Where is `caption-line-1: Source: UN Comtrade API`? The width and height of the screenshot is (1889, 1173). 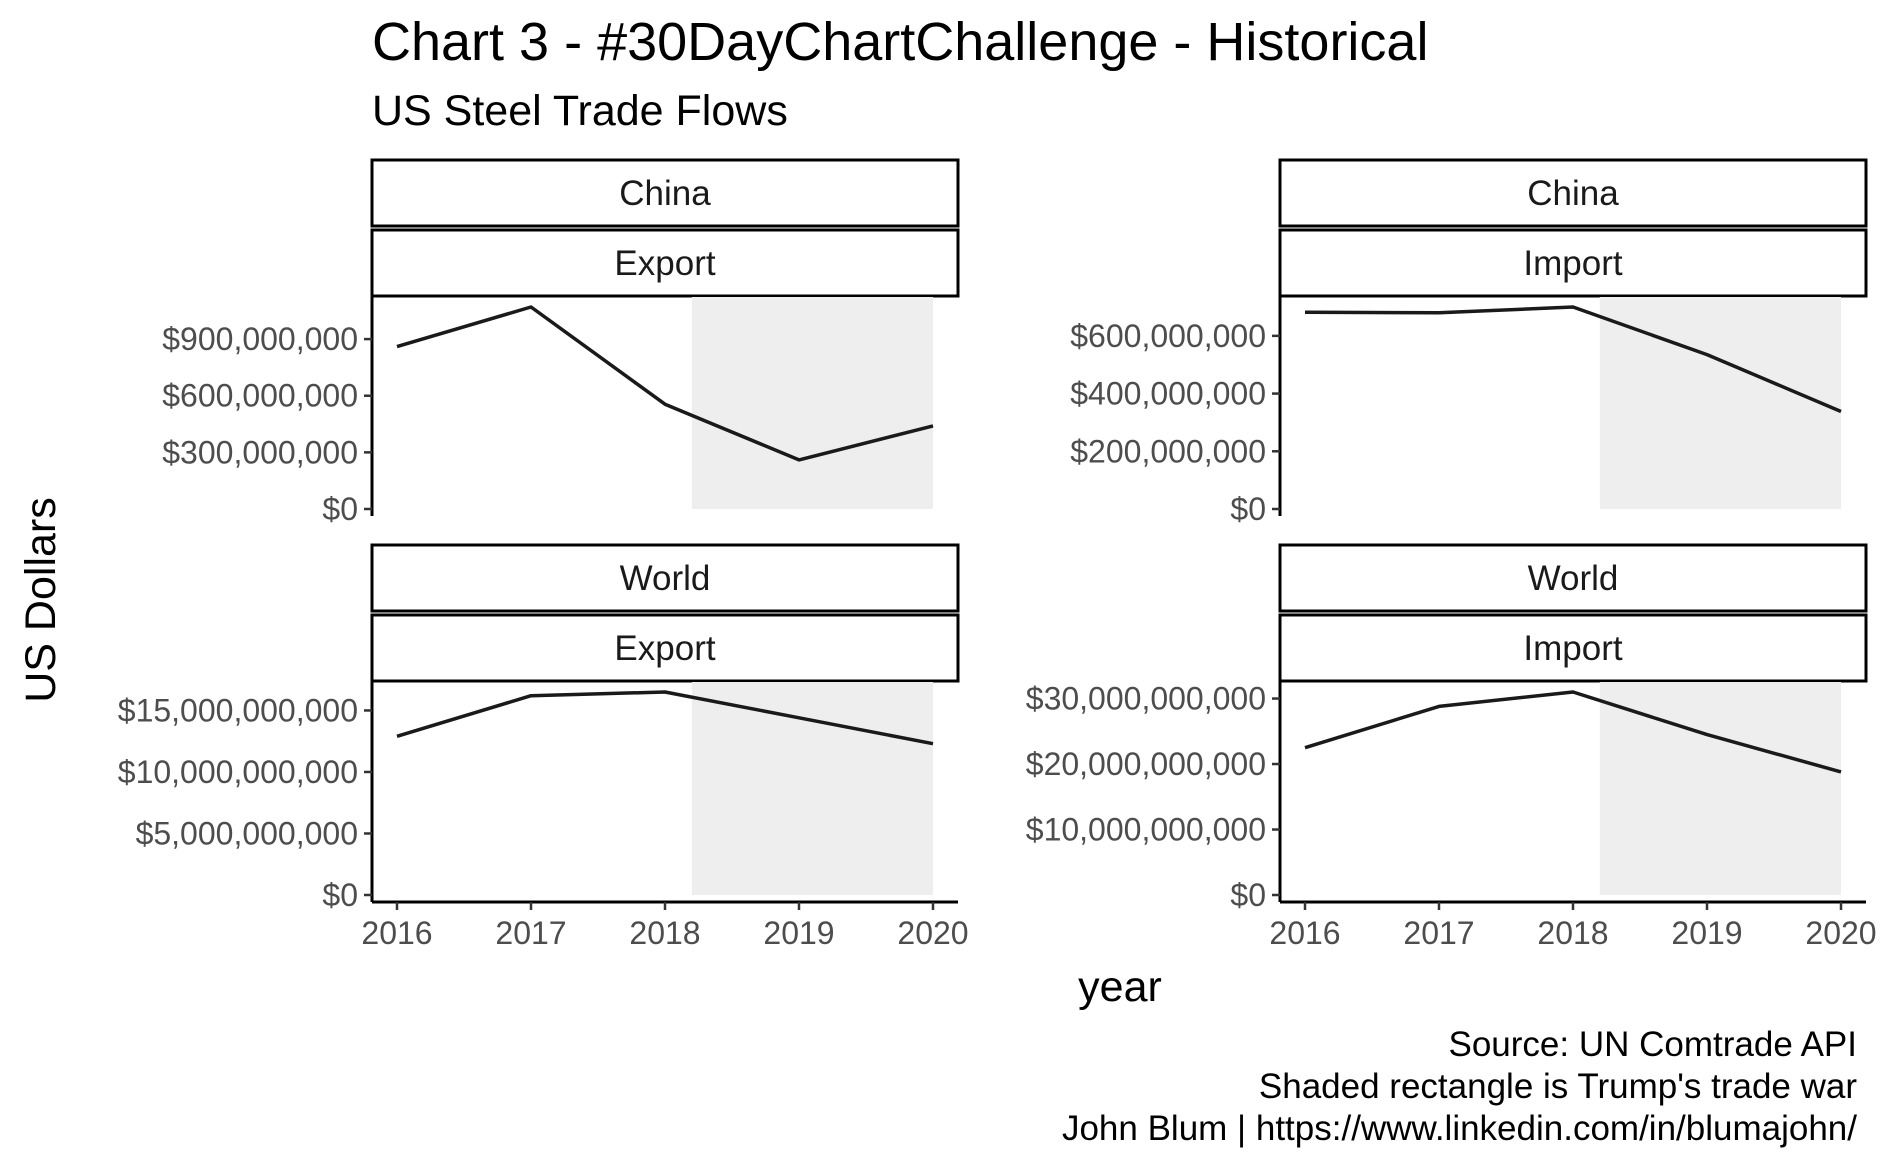 caption-line-1: Source: UN Comtrade API is located at coordinates (1653, 1044).